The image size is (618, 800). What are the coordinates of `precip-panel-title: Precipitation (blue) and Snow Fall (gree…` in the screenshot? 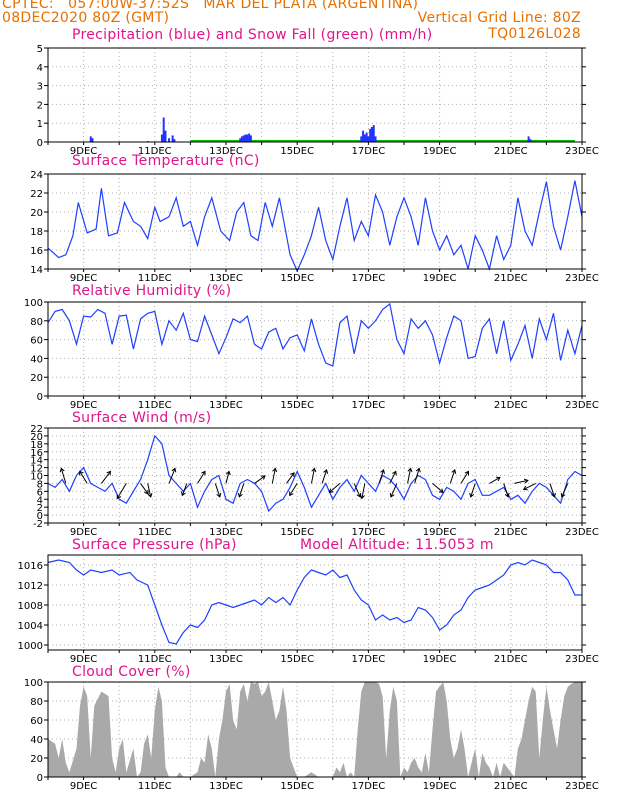 It's located at (252, 35).